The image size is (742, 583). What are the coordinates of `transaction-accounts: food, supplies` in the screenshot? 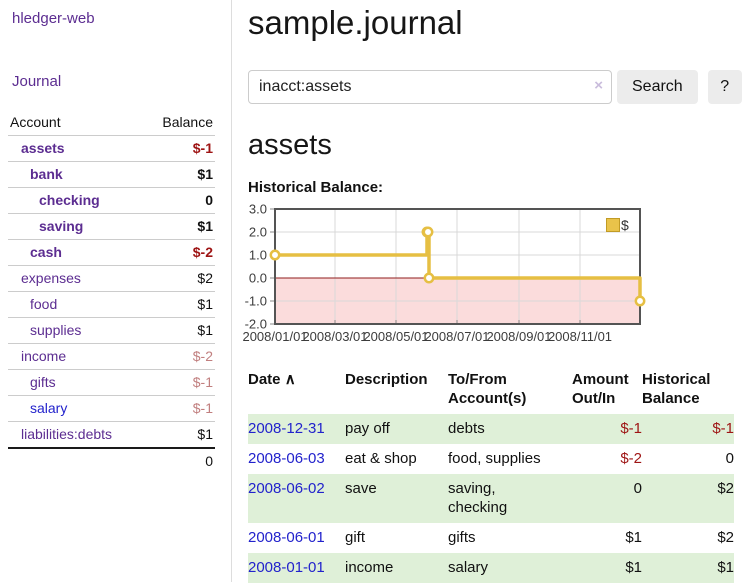 It's located at (494, 458).